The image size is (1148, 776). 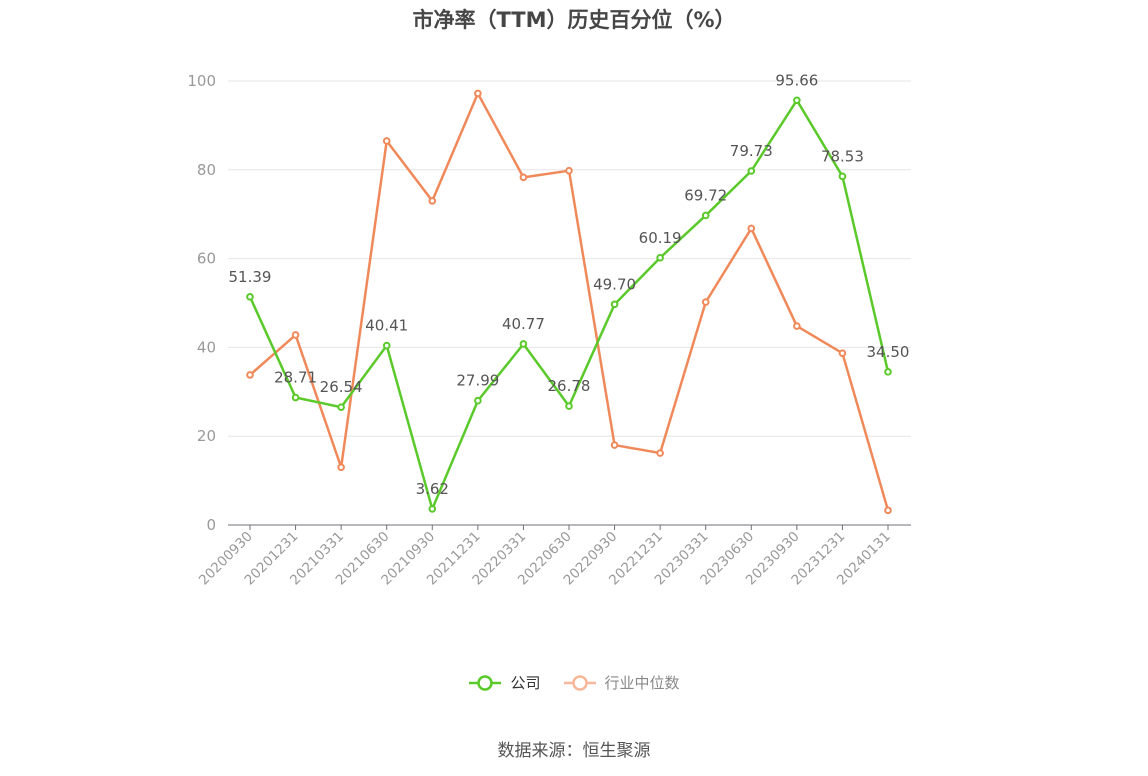 What do you see at coordinates (842, 156) in the screenshot?
I see `data-label: 78.53` at bounding box center [842, 156].